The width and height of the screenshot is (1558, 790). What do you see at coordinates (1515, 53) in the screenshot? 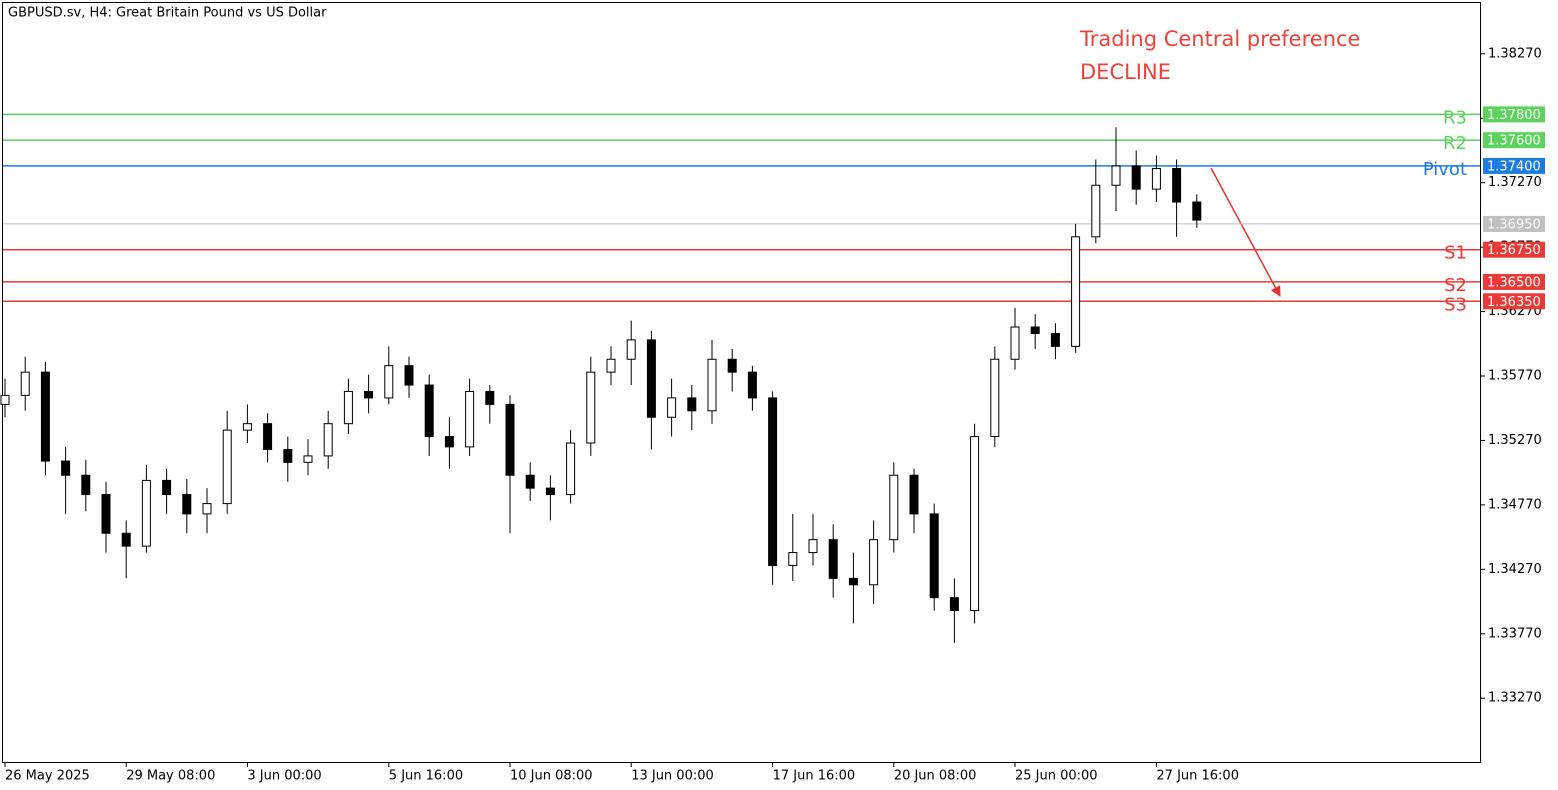
I see `y-tick-label: 1.38270` at bounding box center [1515, 53].